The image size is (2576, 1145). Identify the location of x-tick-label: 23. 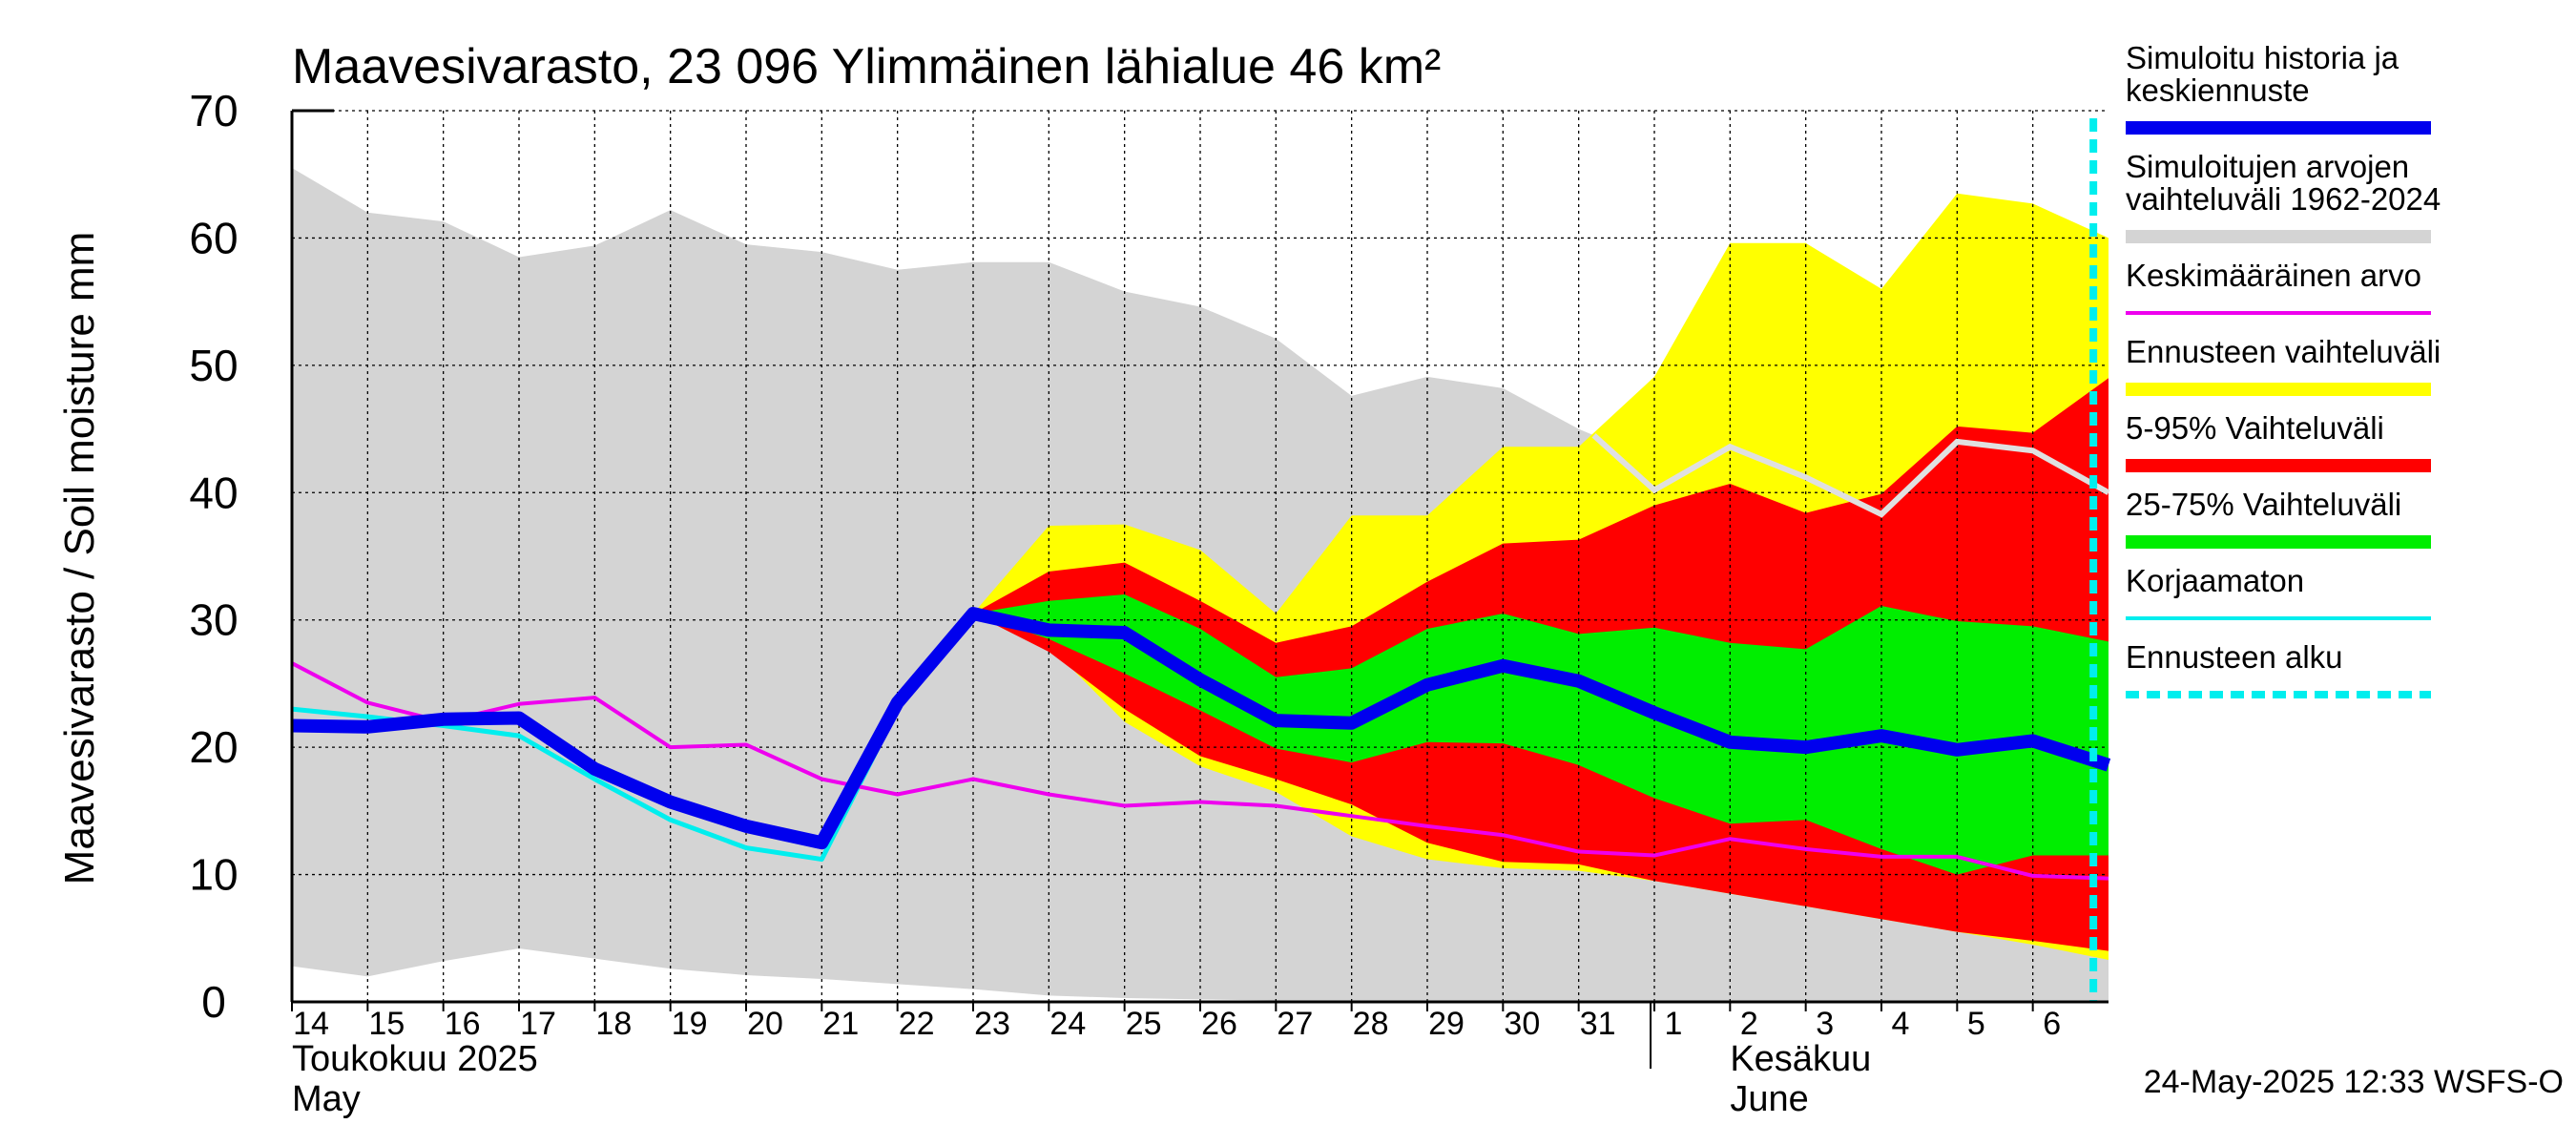
(992, 1024).